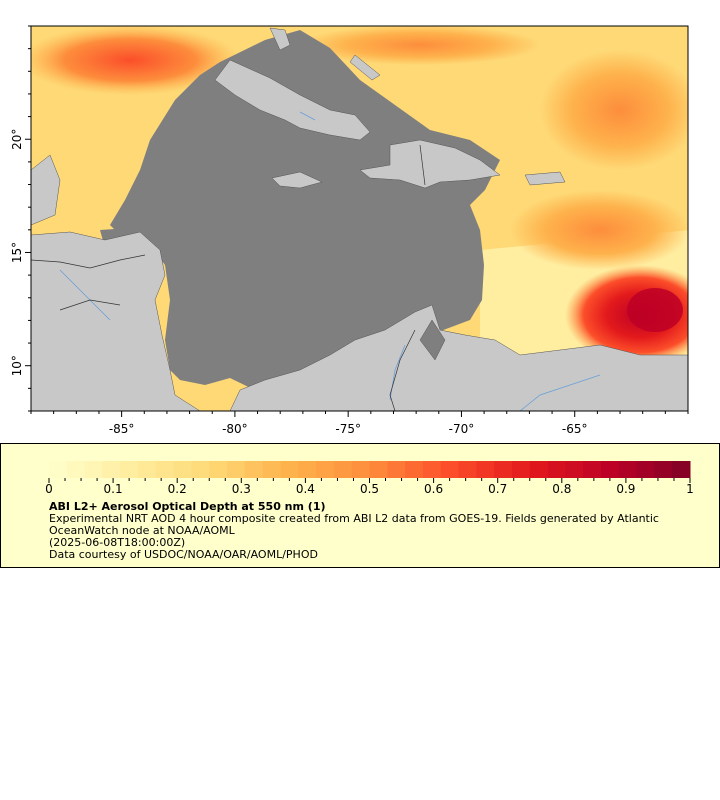  What do you see at coordinates (422, 165) in the screenshot?
I see `border-hispaniola` at bounding box center [422, 165].